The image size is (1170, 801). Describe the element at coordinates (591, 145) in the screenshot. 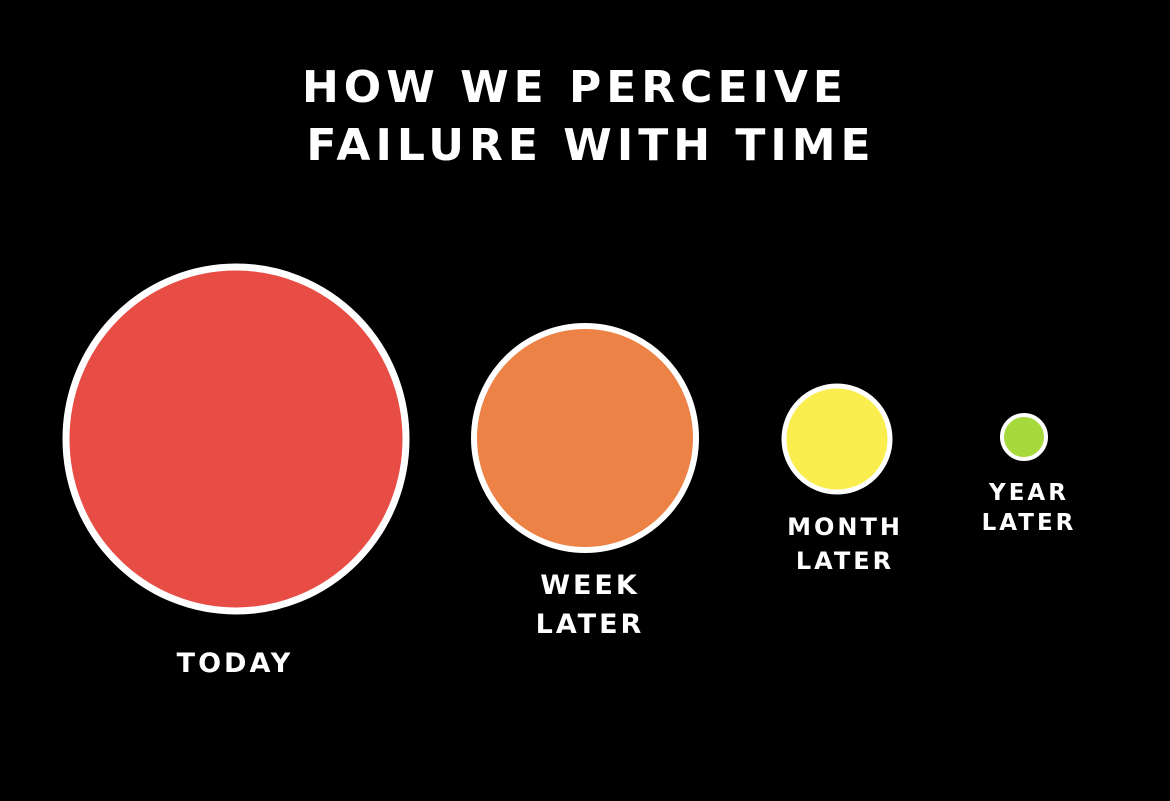

I see `title-line-2: FAILURE WITH TIME` at that location.